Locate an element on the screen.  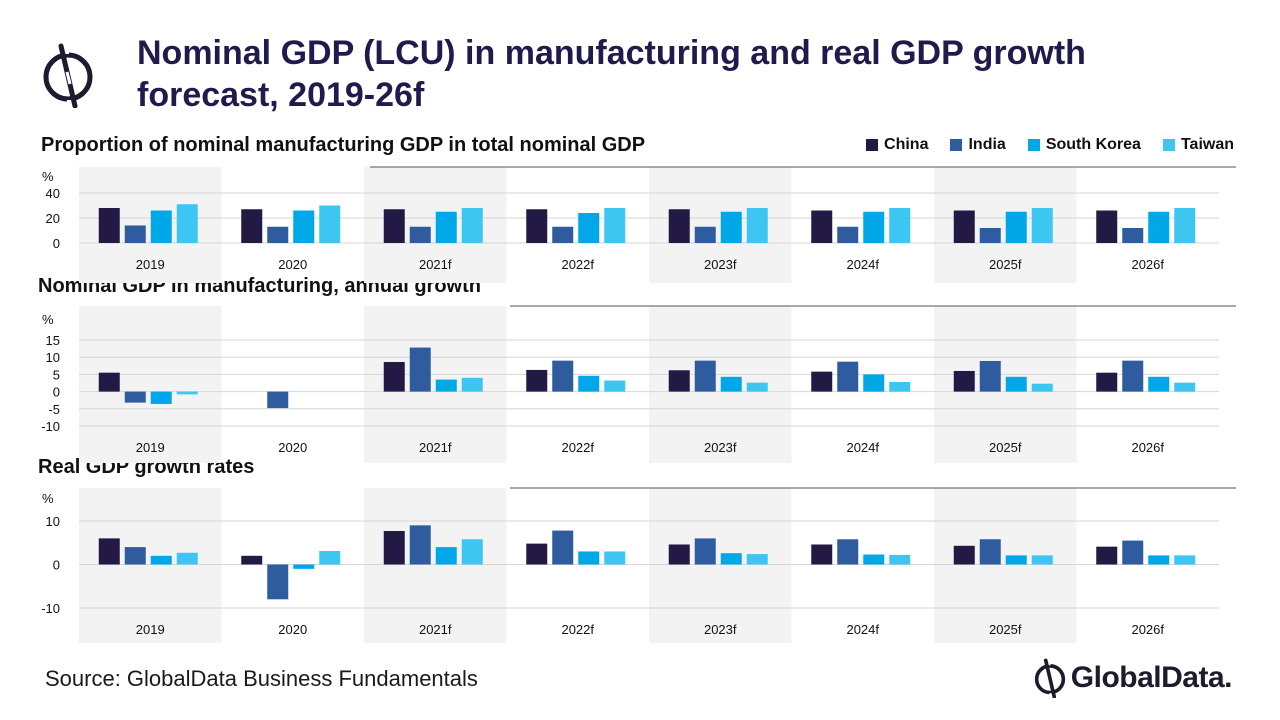
y-tick-label: 10 is located at coordinates (53, 357).